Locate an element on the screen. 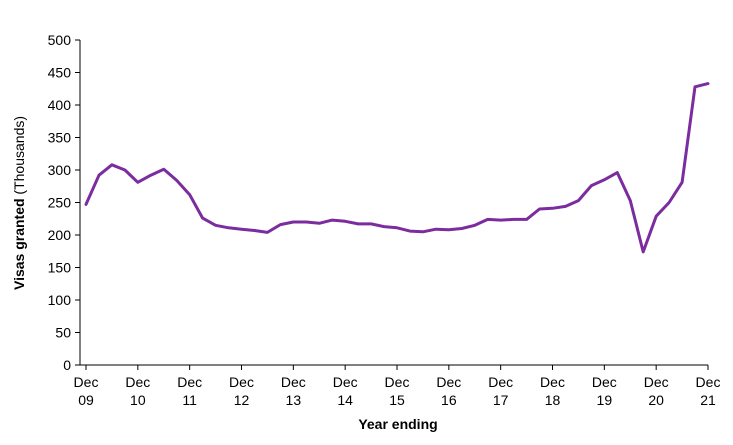  y-tick-label: 500 is located at coordinates (60, 40).